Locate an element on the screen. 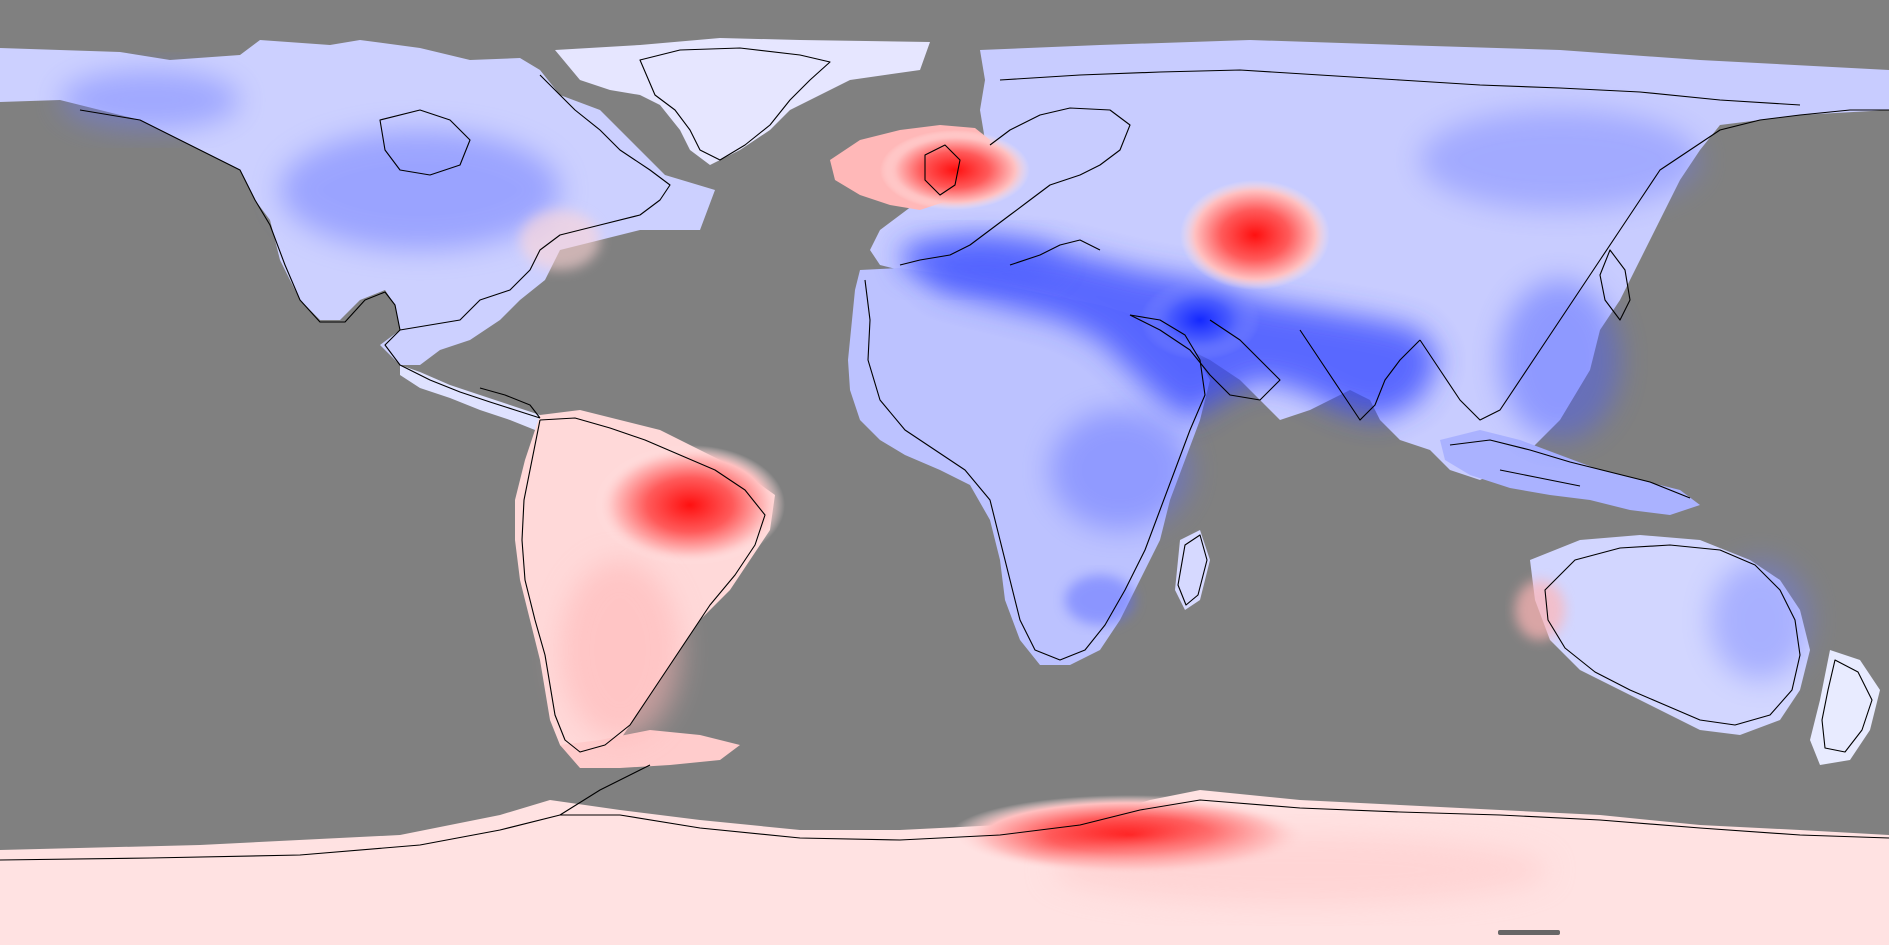  coast-africa is located at coordinates (1035, 470).